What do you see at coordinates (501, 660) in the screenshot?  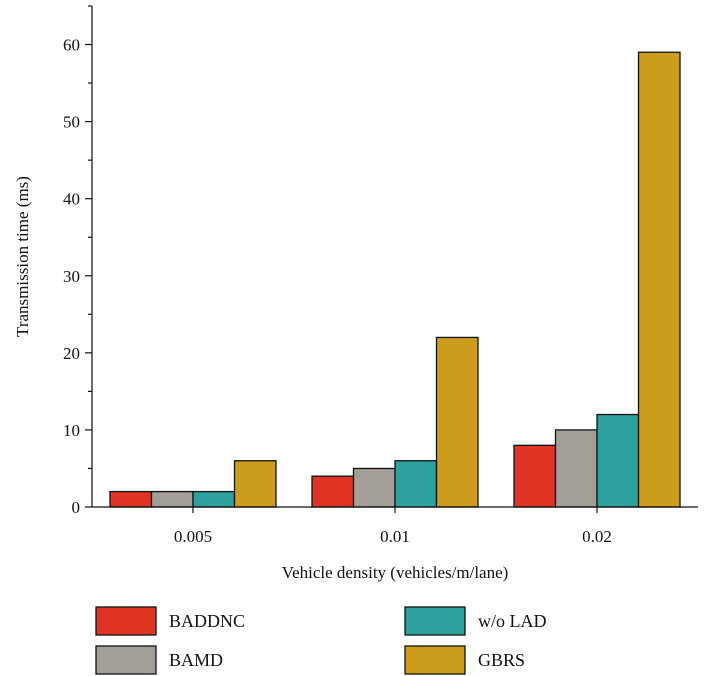 I see `legend-label: GBRS` at bounding box center [501, 660].